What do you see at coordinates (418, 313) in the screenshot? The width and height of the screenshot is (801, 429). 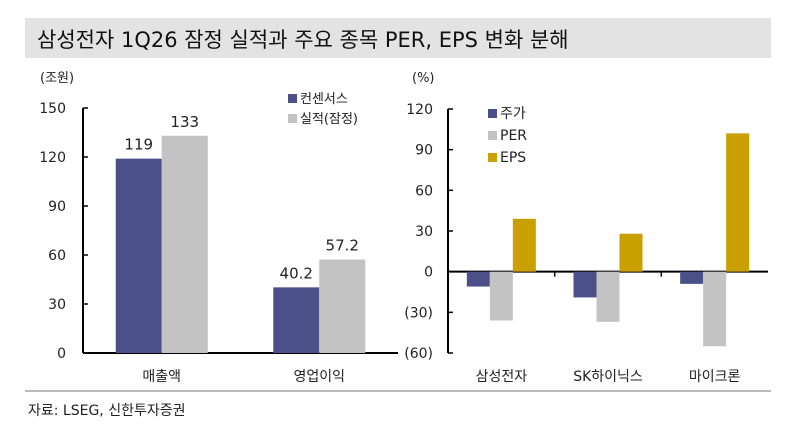 I see `y-tick-label: (30)` at bounding box center [418, 313].